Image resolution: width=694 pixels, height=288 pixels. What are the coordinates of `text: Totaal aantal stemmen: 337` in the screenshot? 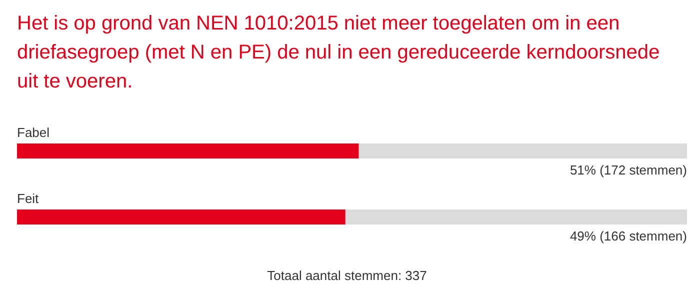 It's located at (347, 275).